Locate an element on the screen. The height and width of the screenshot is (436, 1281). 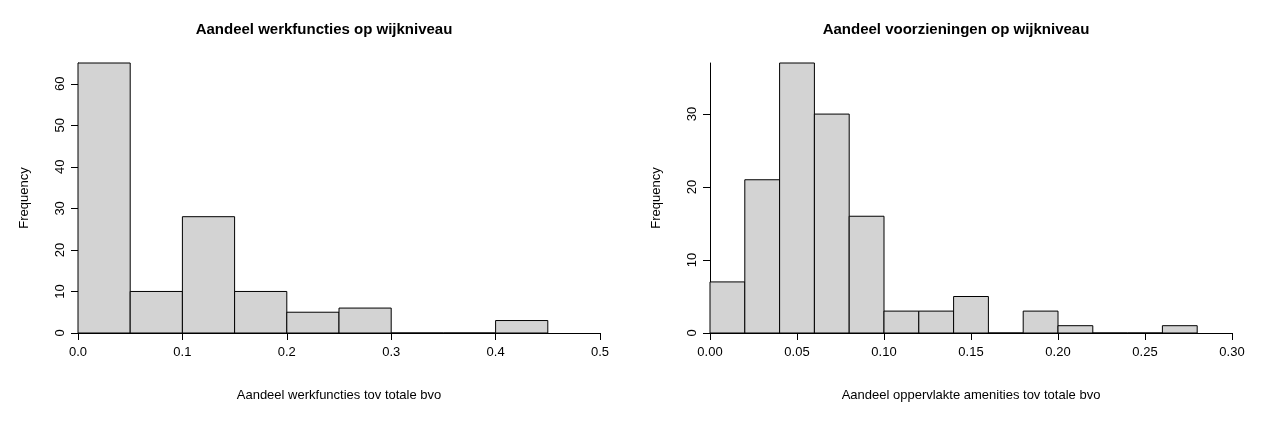
chart-title: Aandeel werkfuncties op wijkniveau is located at coordinates (324, 28).